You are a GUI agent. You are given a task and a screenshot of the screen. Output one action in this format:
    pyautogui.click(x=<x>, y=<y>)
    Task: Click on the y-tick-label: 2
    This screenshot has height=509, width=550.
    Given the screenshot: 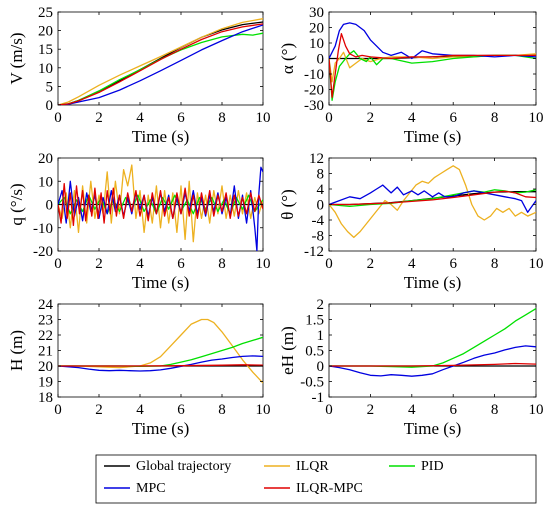 What is the action you would take?
    pyautogui.click(x=321, y=305)
    